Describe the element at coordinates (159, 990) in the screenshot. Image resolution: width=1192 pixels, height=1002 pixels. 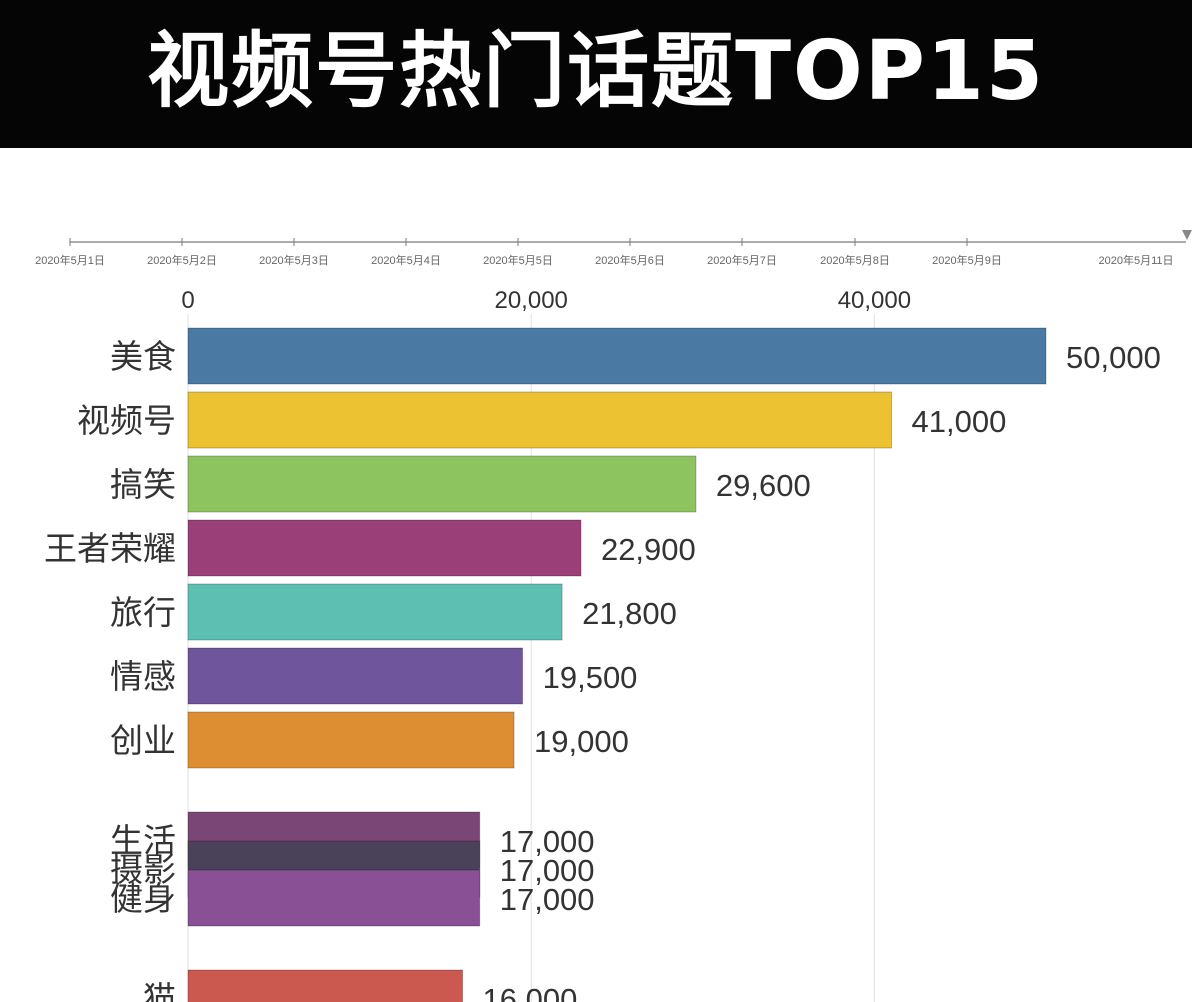
I see `category-label: 猫` at that location.